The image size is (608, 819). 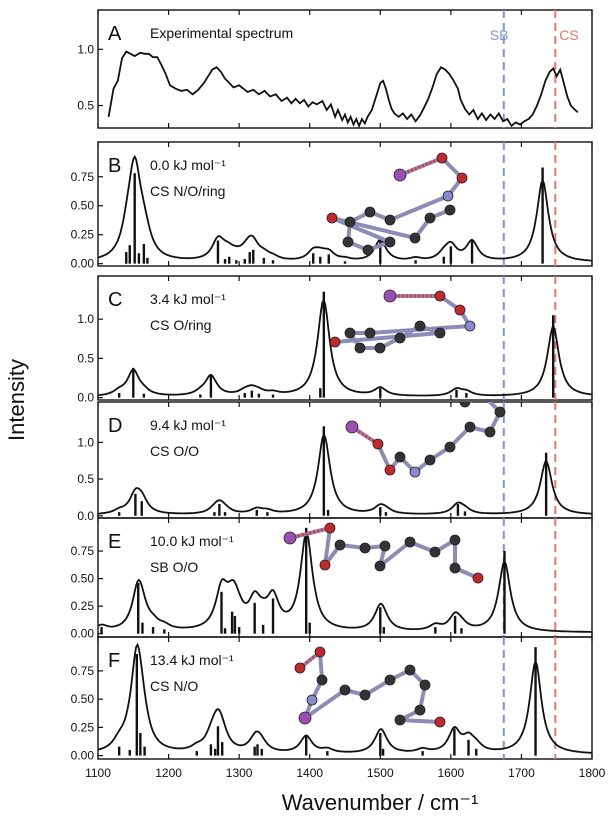 What do you see at coordinates (402, 321) in the screenshot?
I see `molecule-structure-c` at bounding box center [402, 321].